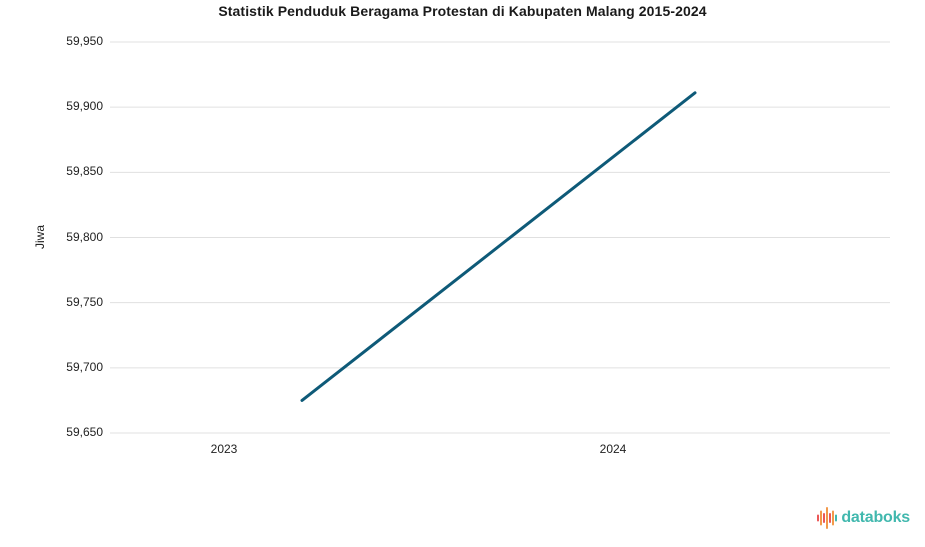 The width and height of the screenshot is (925, 547). Describe the element at coordinates (875, 517) in the screenshot. I see `databoks-wordmark: databoks` at that location.